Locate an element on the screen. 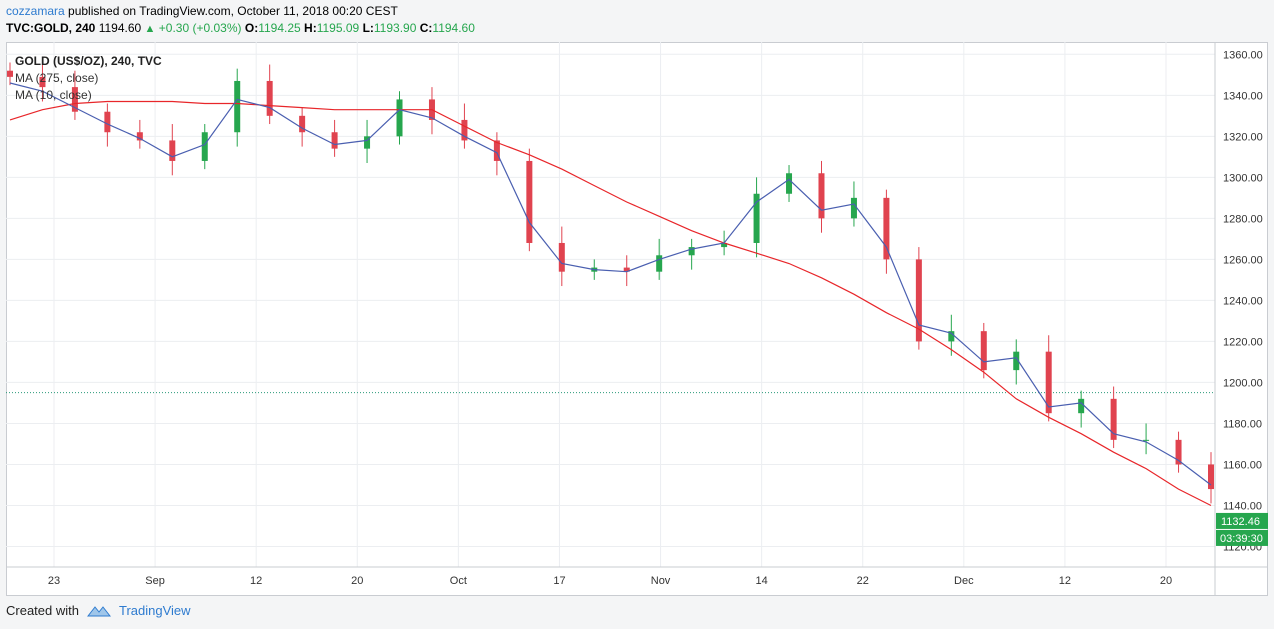  up-arrow-icon: ▲ is located at coordinates (150, 29).